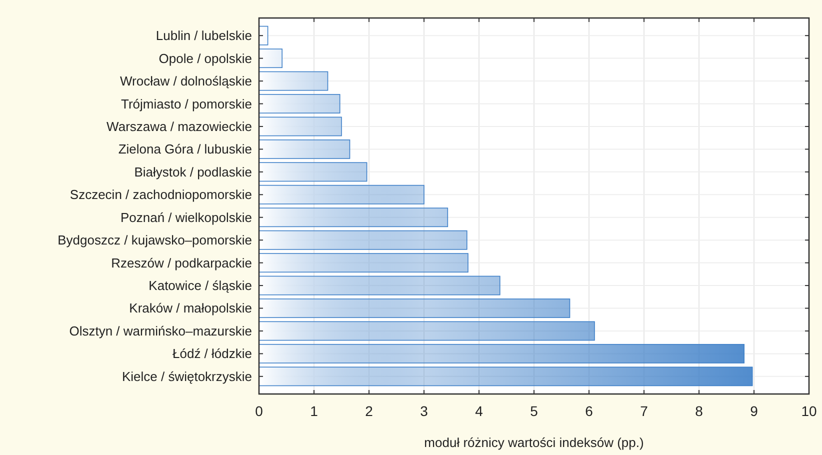 This screenshot has width=822, height=455. I want to click on x-tick-label: 0, so click(259, 411).